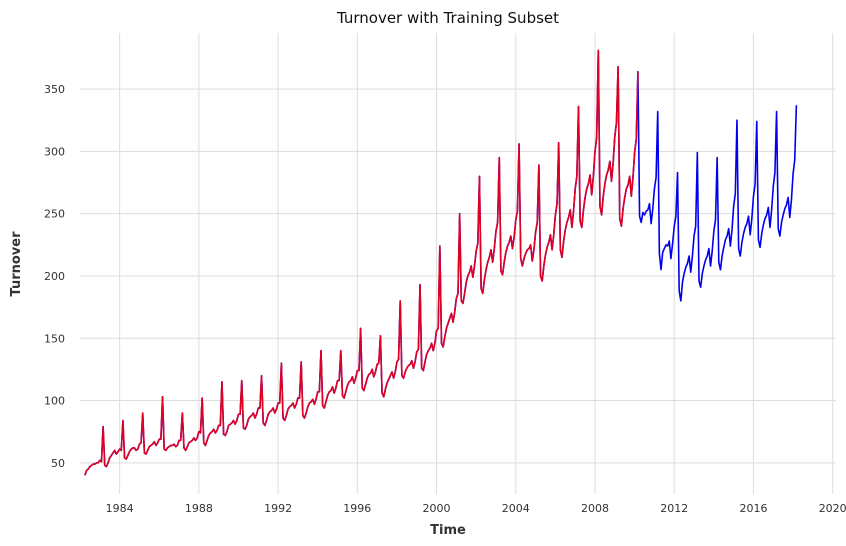 The height and width of the screenshot is (546, 846). Describe the element at coordinates (278, 508) in the screenshot. I see `x-tick-label: 1992` at that location.